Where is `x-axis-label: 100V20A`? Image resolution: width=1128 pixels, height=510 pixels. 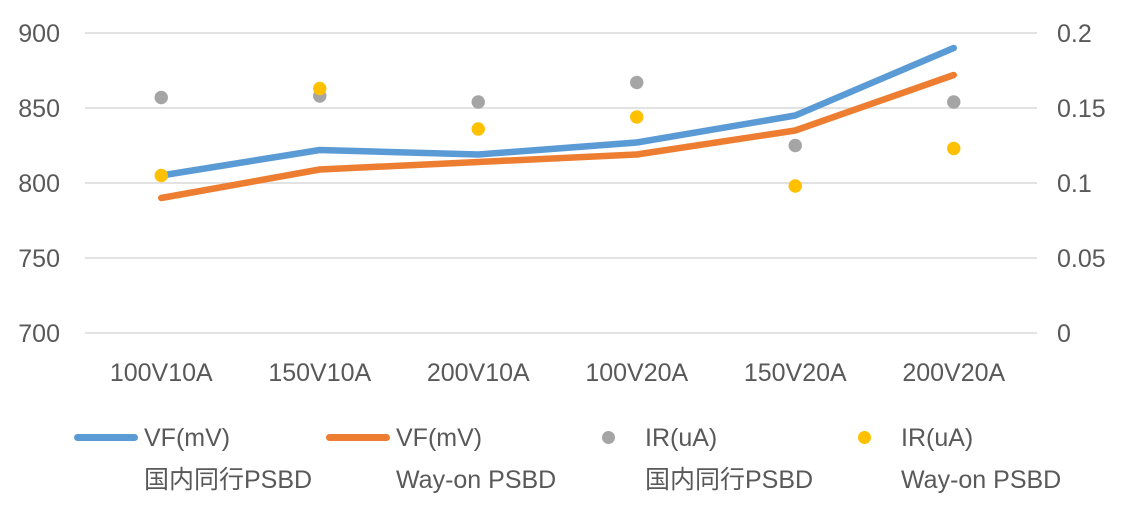 x-axis-label: 100V20A is located at coordinates (636, 373).